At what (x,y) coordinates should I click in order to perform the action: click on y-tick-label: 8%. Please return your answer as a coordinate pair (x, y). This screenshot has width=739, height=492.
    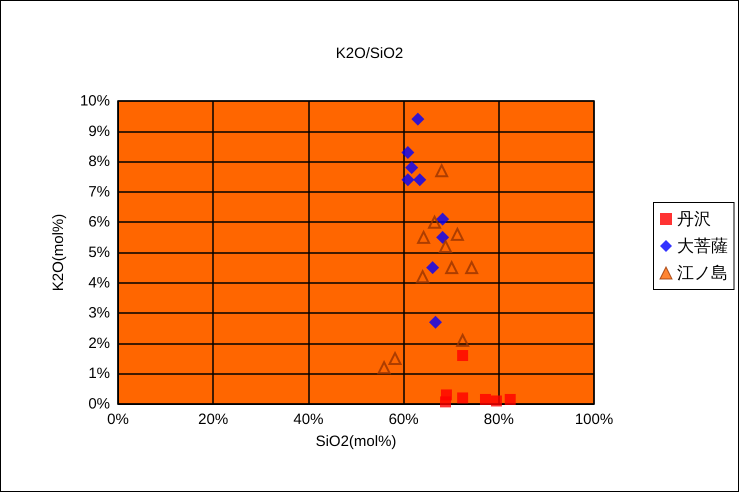
    Looking at the image, I should click on (99, 161).